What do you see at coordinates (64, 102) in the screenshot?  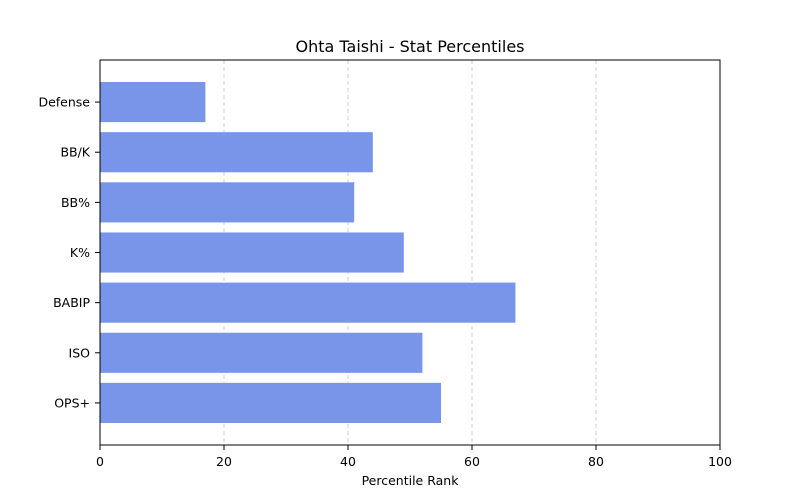 I see `y-tick-label: Defense` at bounding box center [64, 102].